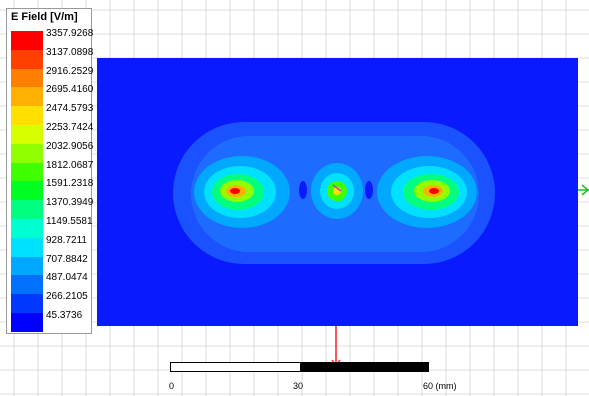 This screenshot has width=589, height=396. I want to click on left-lobe-core, so click(235, 191).